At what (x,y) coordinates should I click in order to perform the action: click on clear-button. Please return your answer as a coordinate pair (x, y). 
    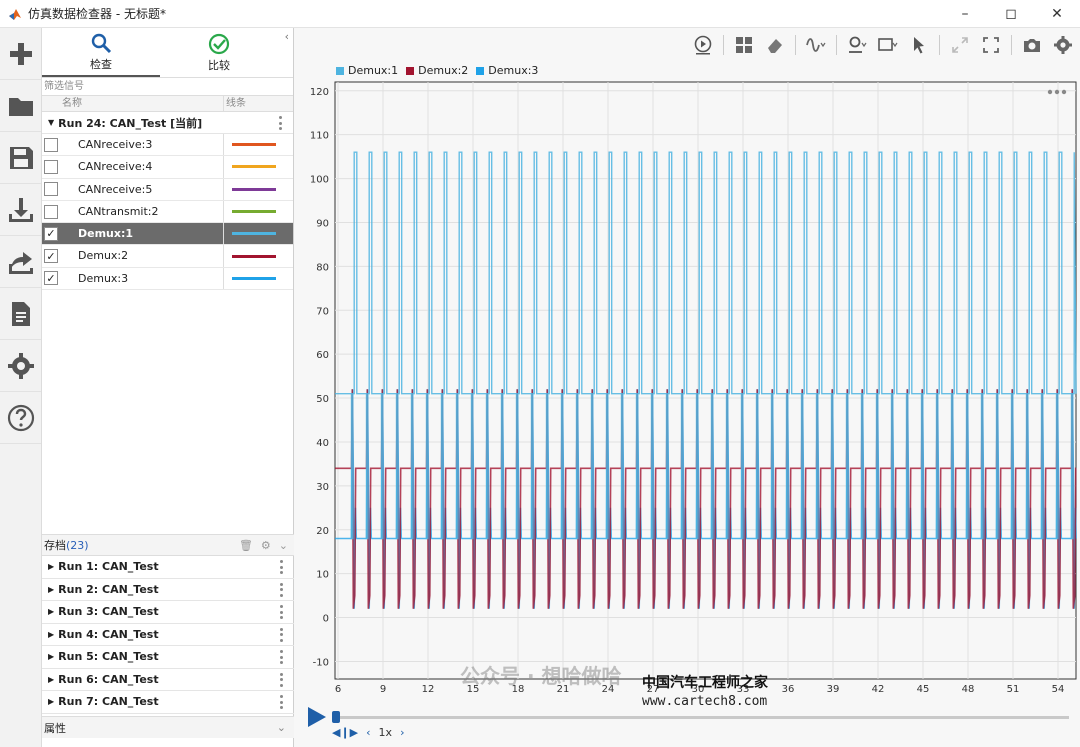
    Looking at the image, I should click on (775, 45).